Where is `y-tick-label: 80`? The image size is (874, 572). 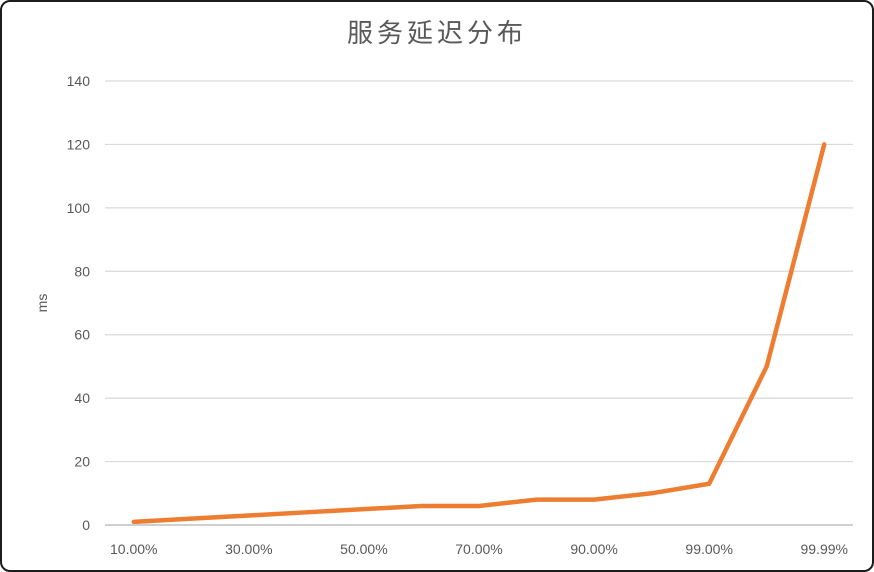
y-tick-label: 80 is located at coordinates (82, 271).